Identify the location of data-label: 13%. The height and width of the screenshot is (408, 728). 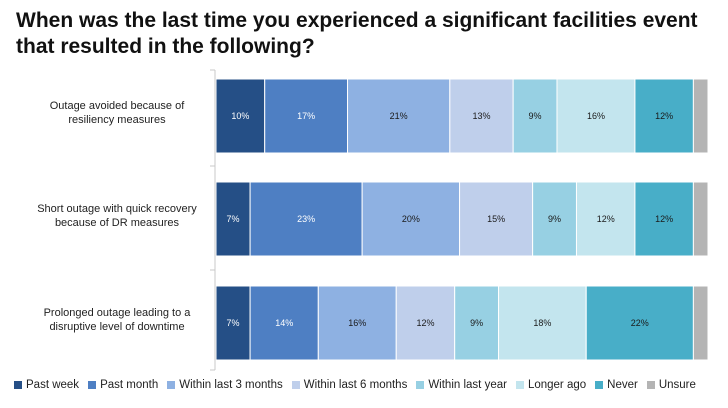
(481, 116).